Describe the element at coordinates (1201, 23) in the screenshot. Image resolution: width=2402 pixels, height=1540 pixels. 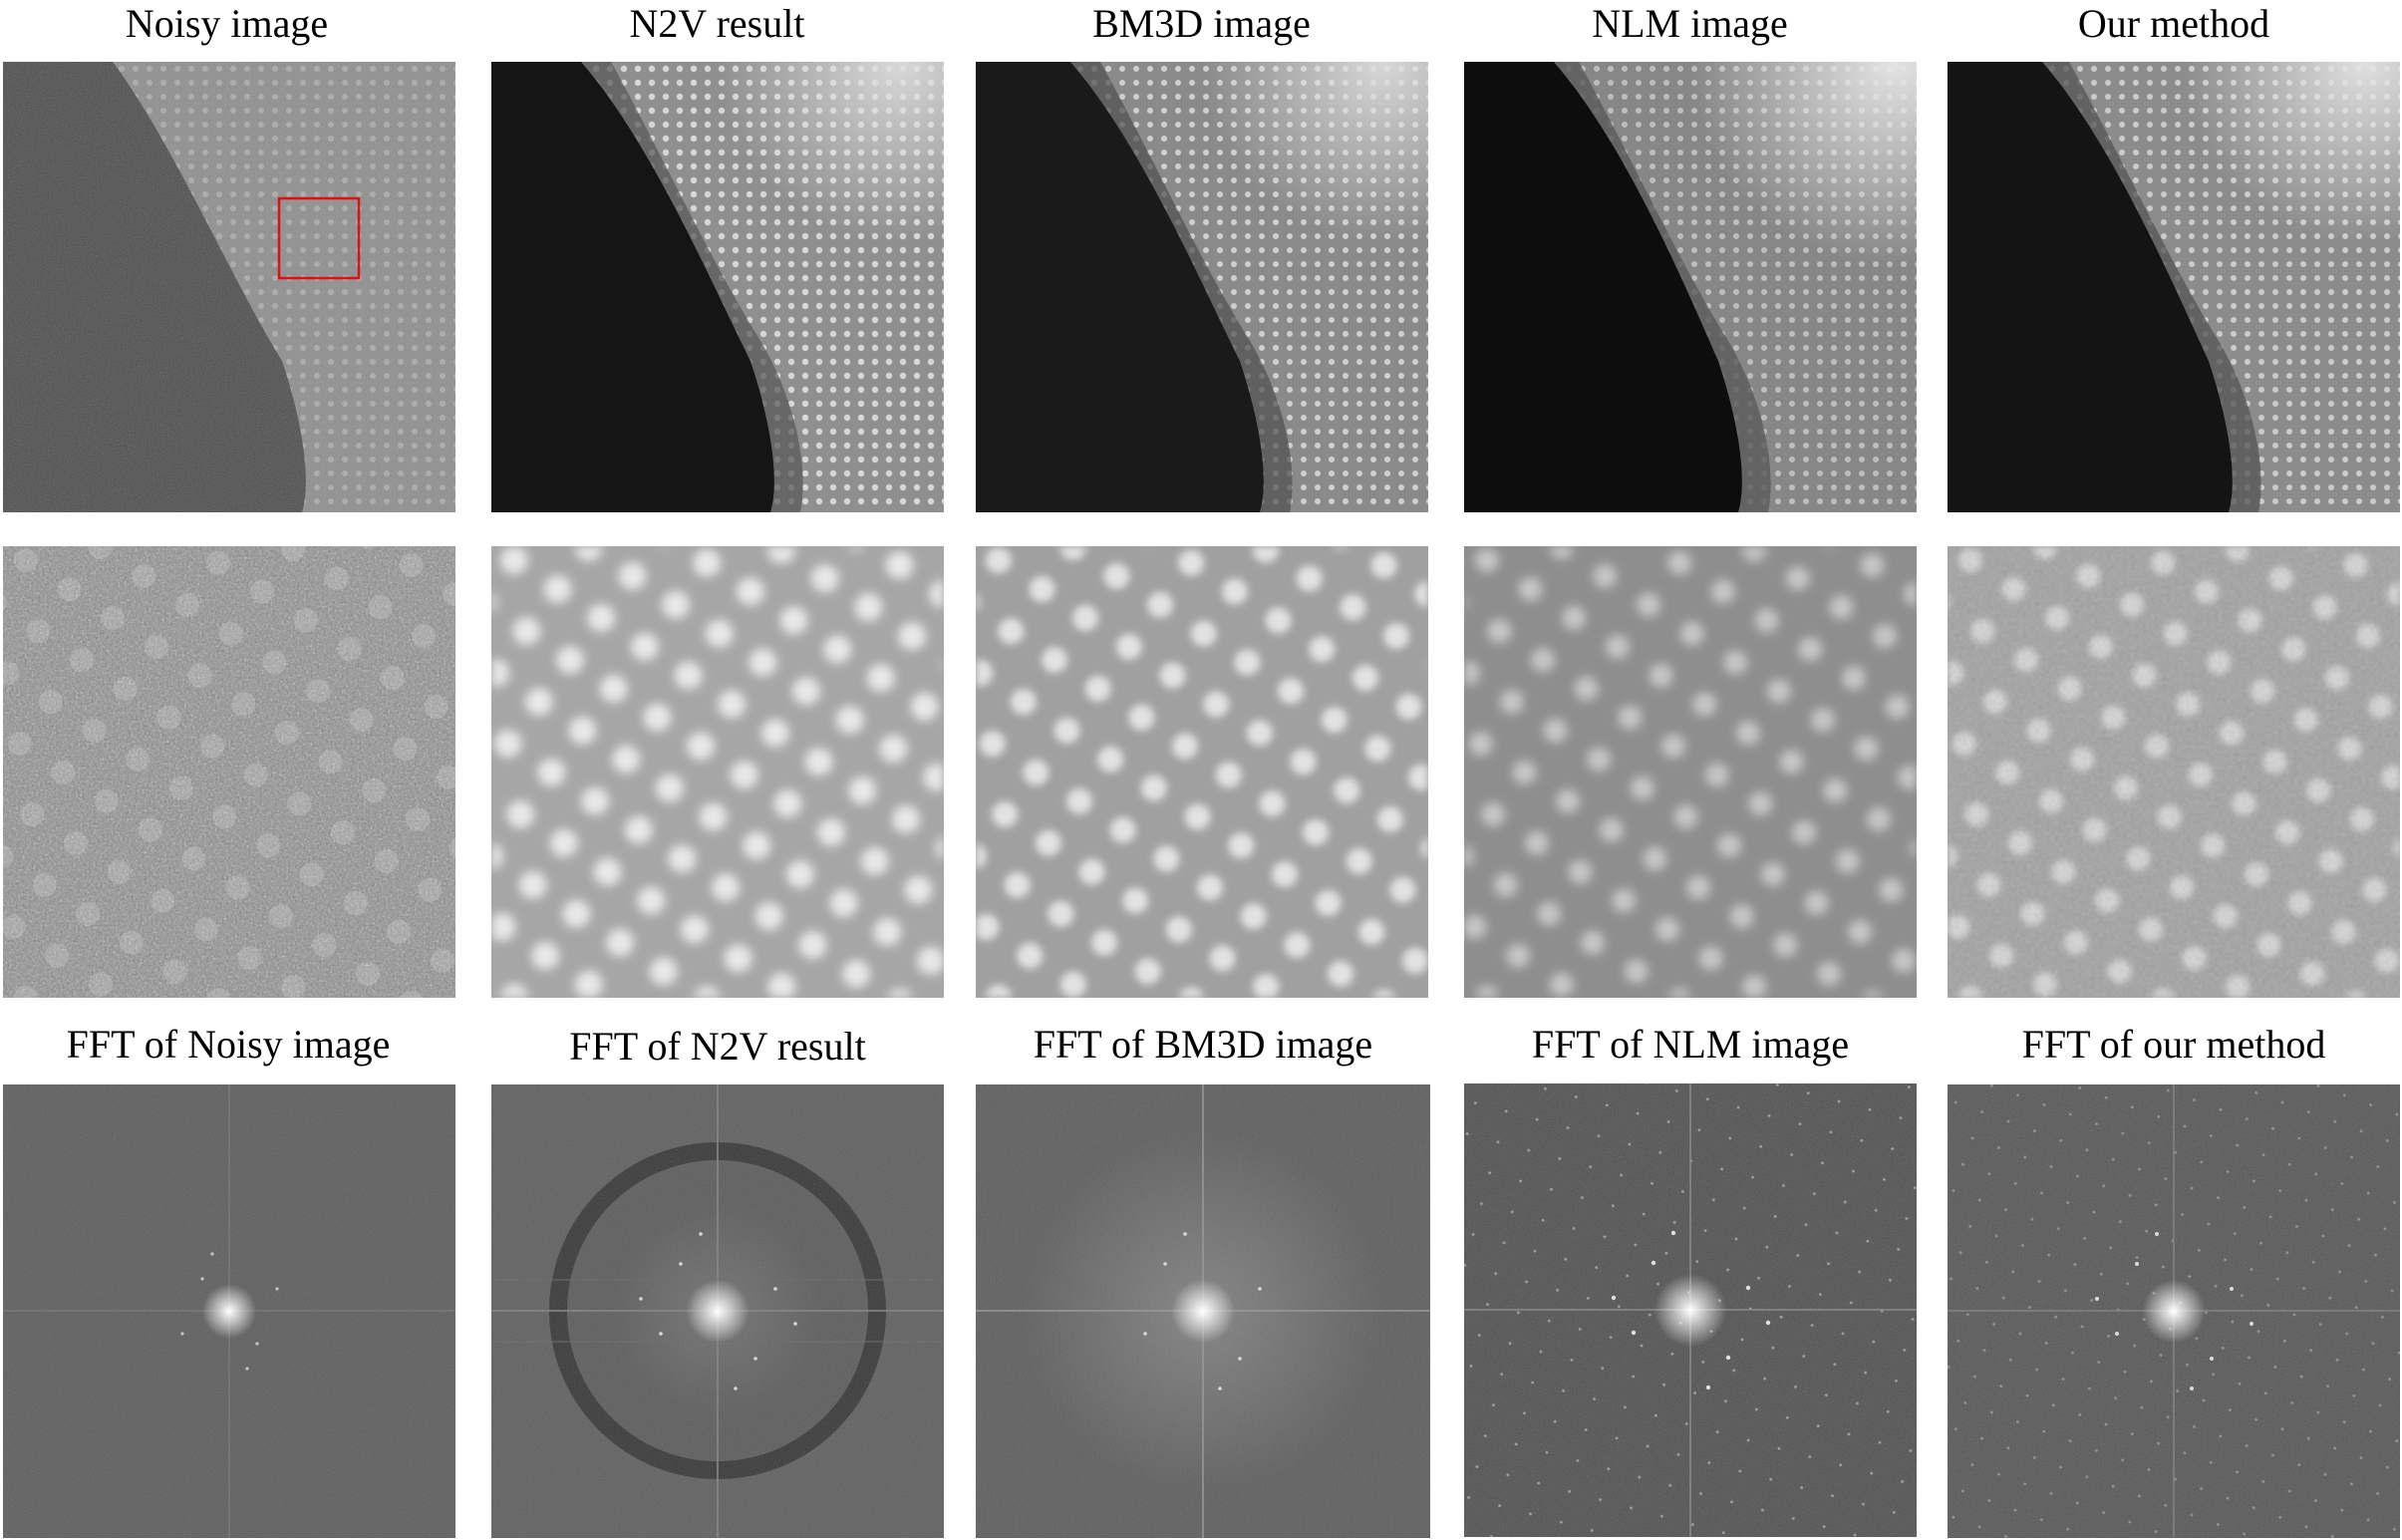
I see `title-bm3d: BM3D image` at that location.